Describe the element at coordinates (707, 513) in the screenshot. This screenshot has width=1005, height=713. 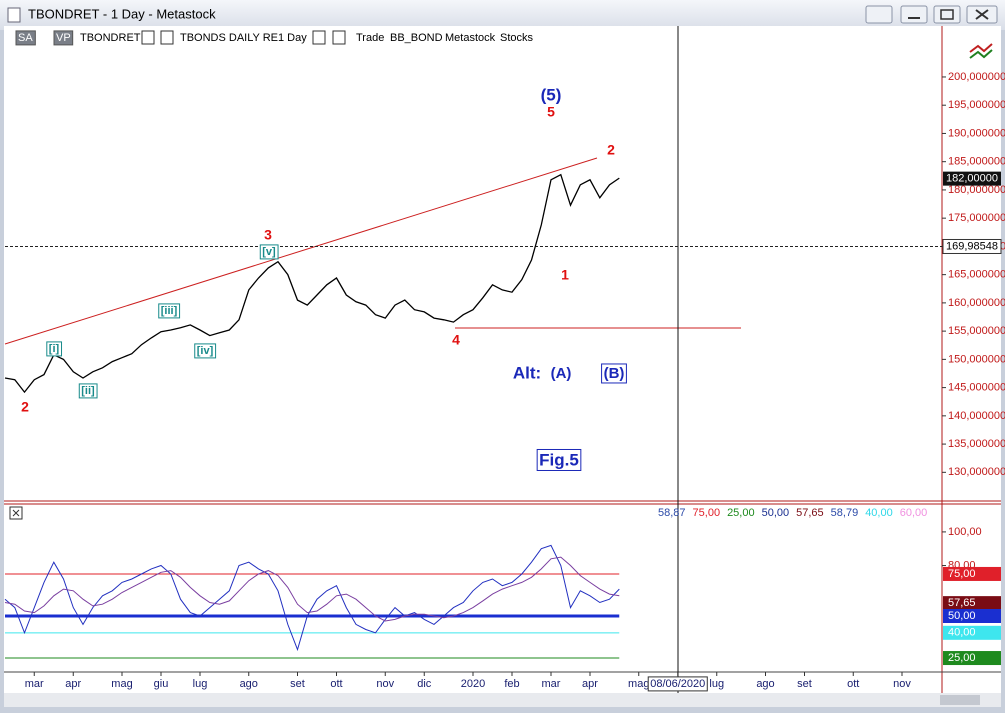
I see `indicator-readout: 75,00` at that location.